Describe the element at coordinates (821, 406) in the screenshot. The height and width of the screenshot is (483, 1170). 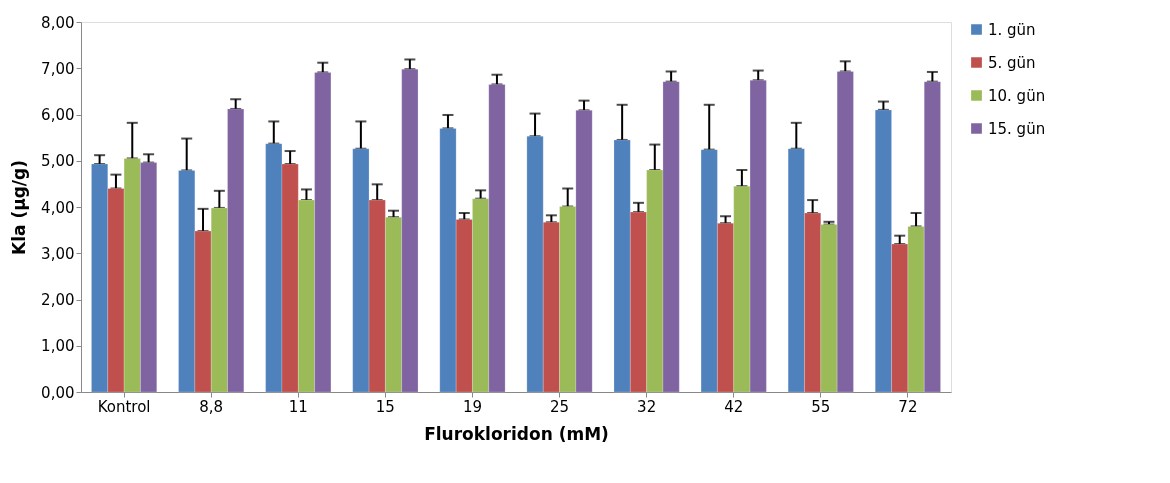
I see `x-tick-label: 55` at that location.